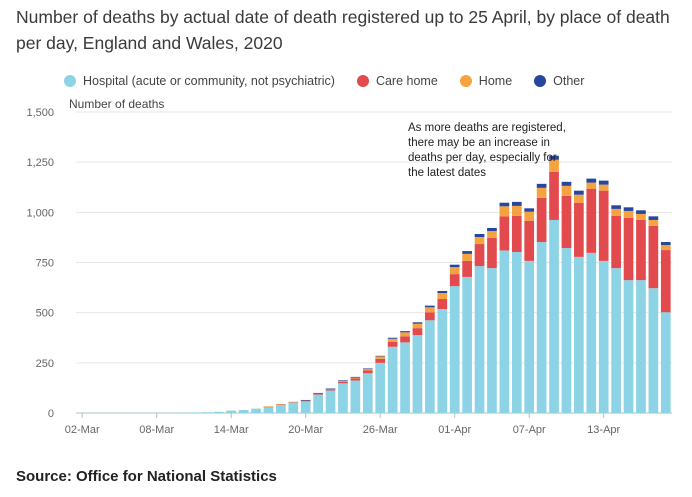  Describe the element at coordinates (116, 104) in the screenshot. I see `y-axis-label: Number of deaths` at that location.